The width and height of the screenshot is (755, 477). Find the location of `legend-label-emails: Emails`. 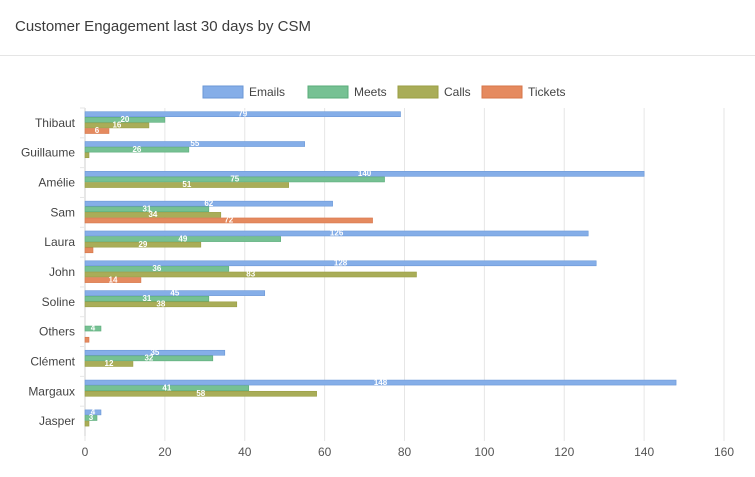

legend-label-emails: Emails is located at coordinates (267, 92).